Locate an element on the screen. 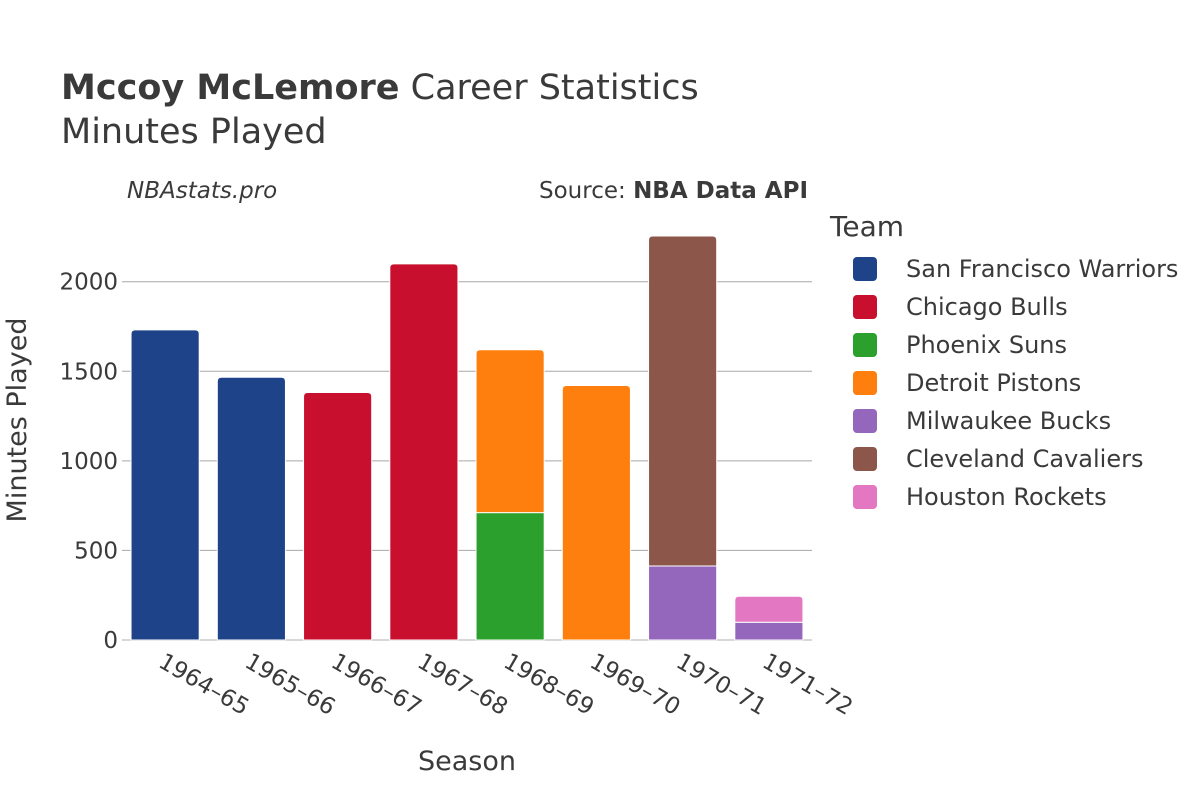 The width and height of the screenshot is (1200, 800). legend-label: Chicago Bulls is located at coordinates (987, 307).